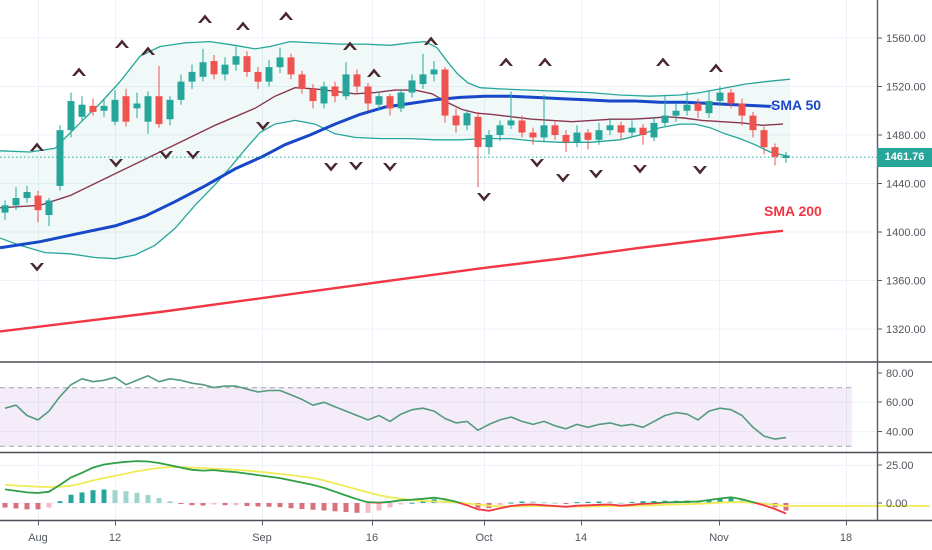 This screenshot has height=550, width=932. What do you see at coordinates (440, 532) in the screenshot?
I see `time-axis: Aug 12 Sep 16 Oct 14 Nov 18` at bounding box center [440, 532].